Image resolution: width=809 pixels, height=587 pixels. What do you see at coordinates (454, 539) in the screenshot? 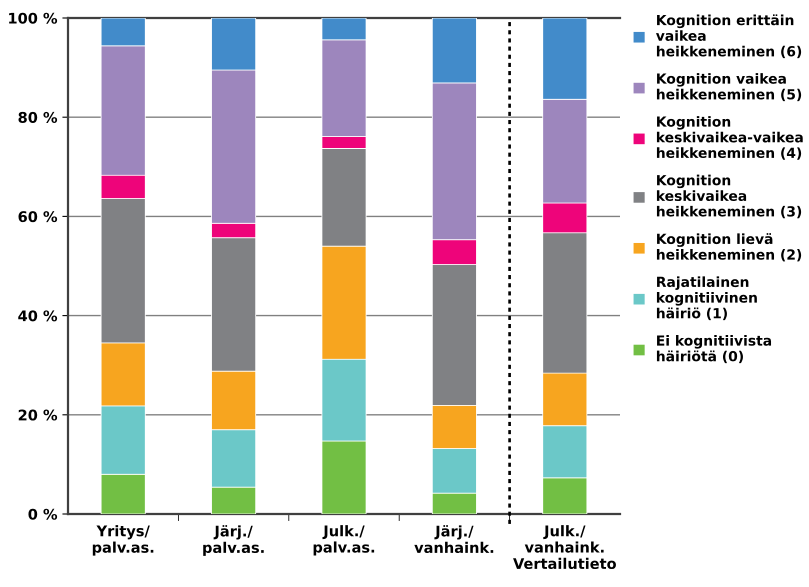
I see `x-tick-label: Järj./ vanhaink.` at bounding box center [454, 539].